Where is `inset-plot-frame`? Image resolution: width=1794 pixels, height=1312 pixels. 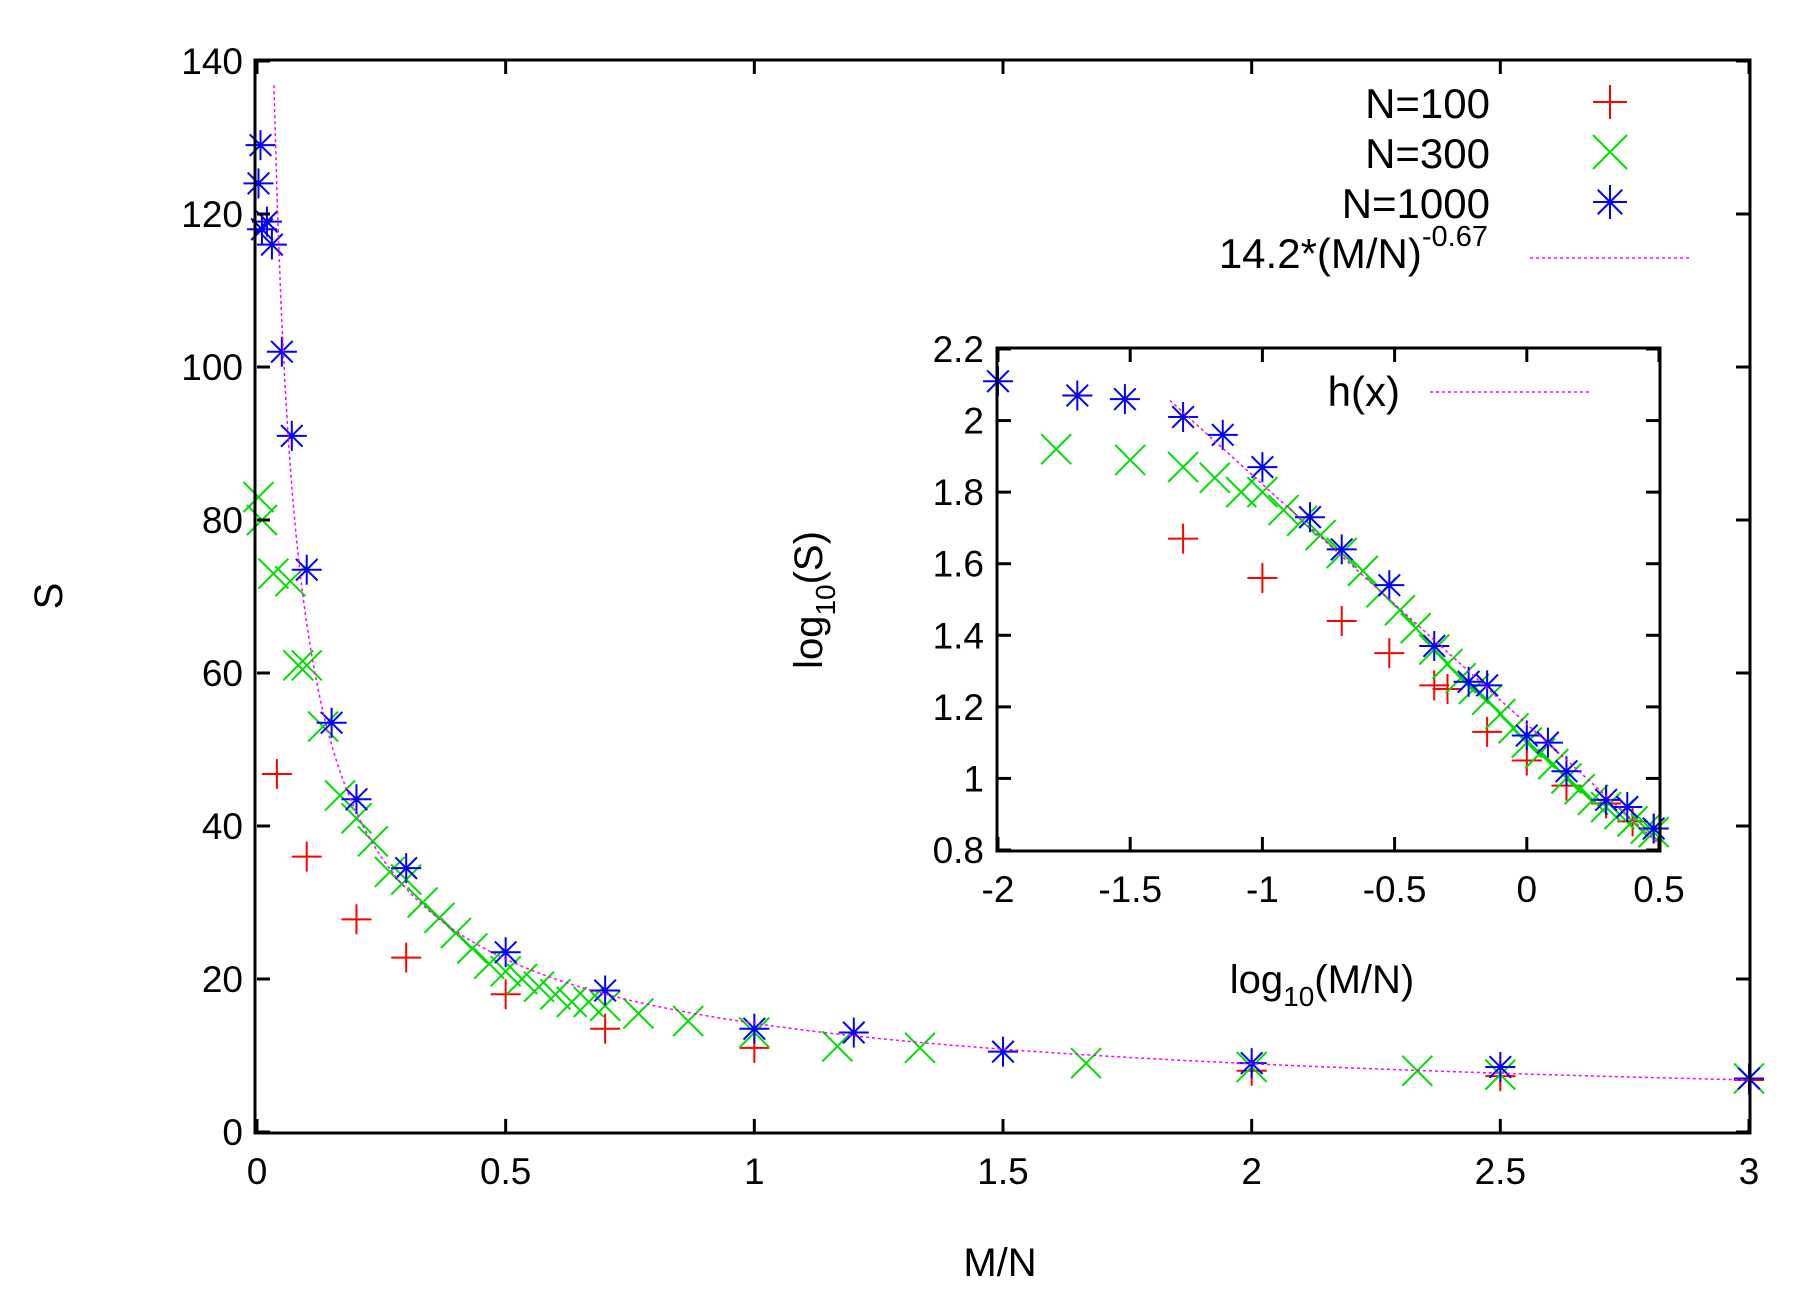
inset-plot-frame is located at coordinates (1328, 599).